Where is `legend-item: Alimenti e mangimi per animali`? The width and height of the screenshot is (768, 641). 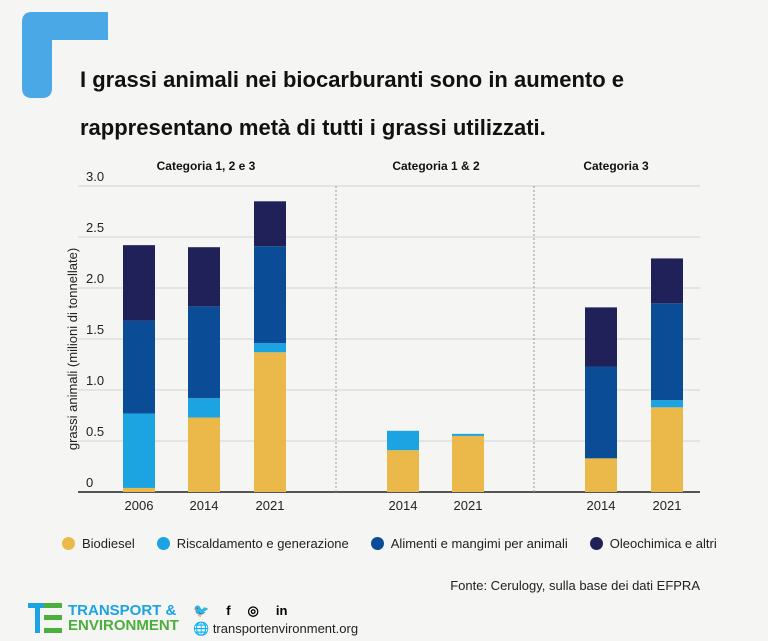
legend-item: Alimenti e mangimi per animali is located at coordinates (469, 543).